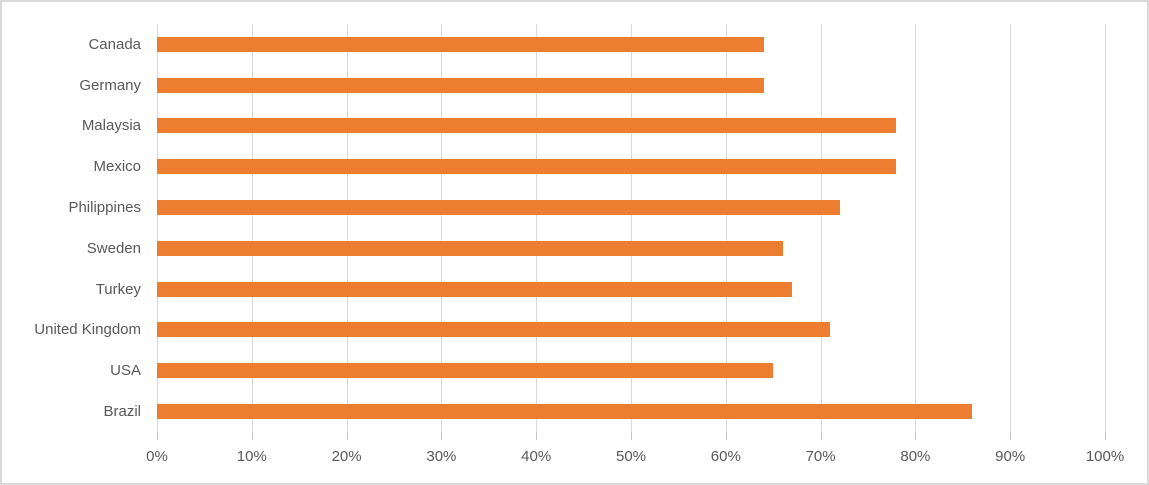 The height and width of the screenshot is (485, 1149). Describe the element at coordinates (110, 85) in the screenshot. I see `category-label: Germany` at that location.